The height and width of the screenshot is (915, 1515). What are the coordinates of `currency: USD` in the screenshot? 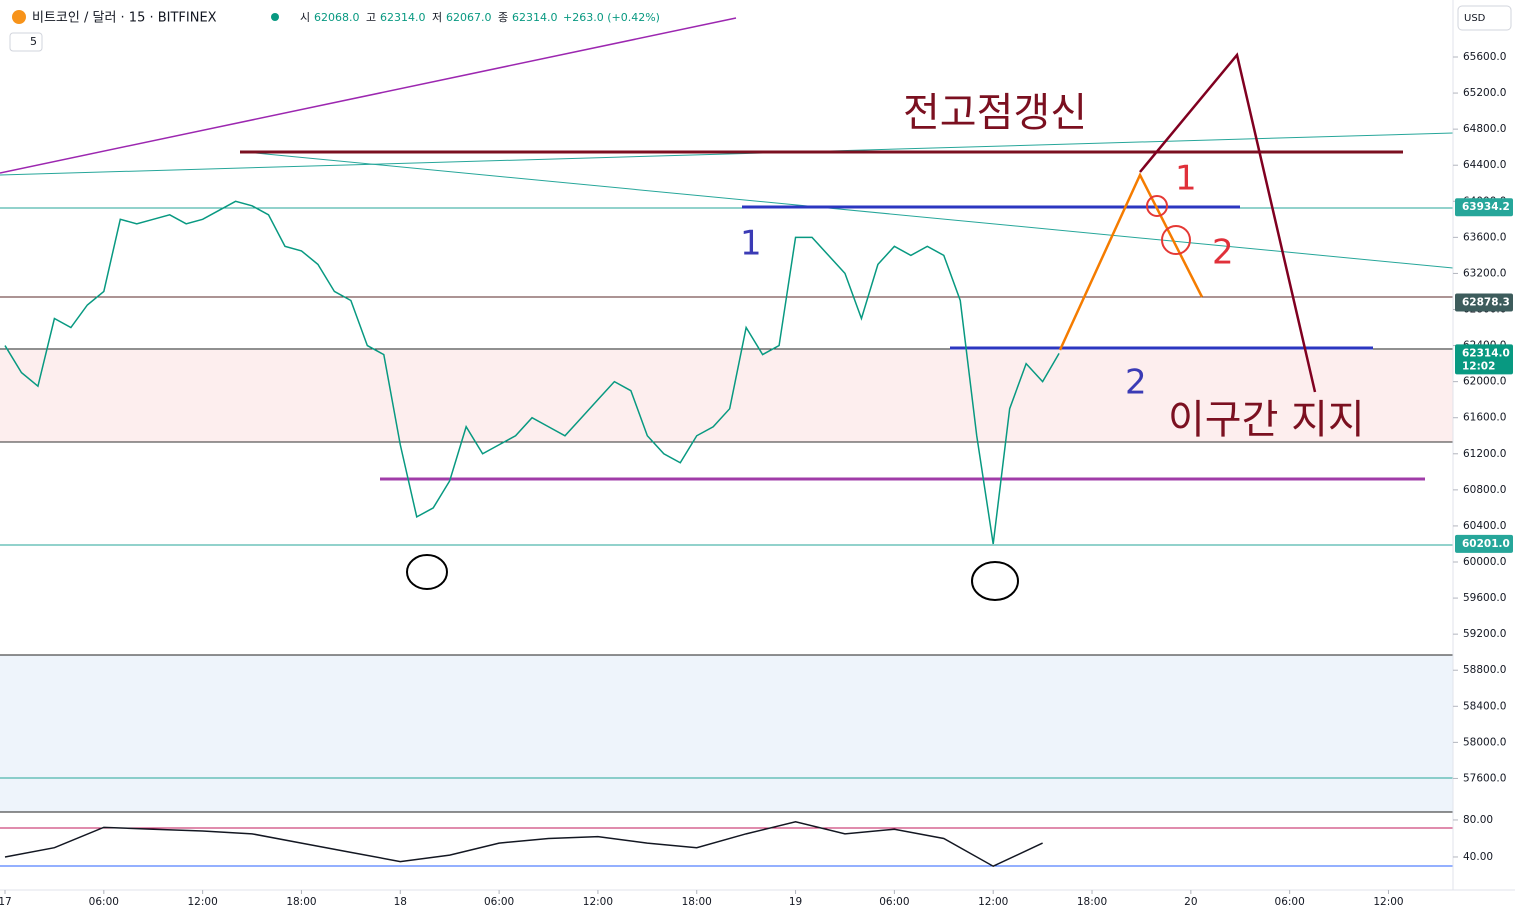 It's located at (1475, 18).